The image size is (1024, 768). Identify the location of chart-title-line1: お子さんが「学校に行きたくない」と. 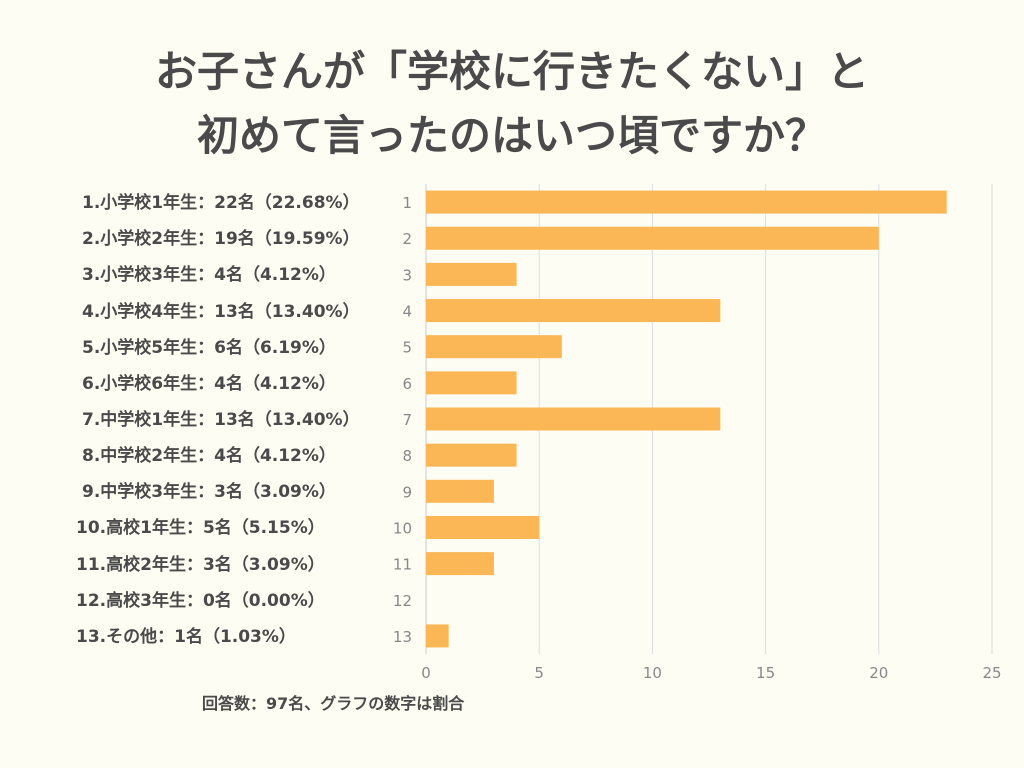
(511, 71).